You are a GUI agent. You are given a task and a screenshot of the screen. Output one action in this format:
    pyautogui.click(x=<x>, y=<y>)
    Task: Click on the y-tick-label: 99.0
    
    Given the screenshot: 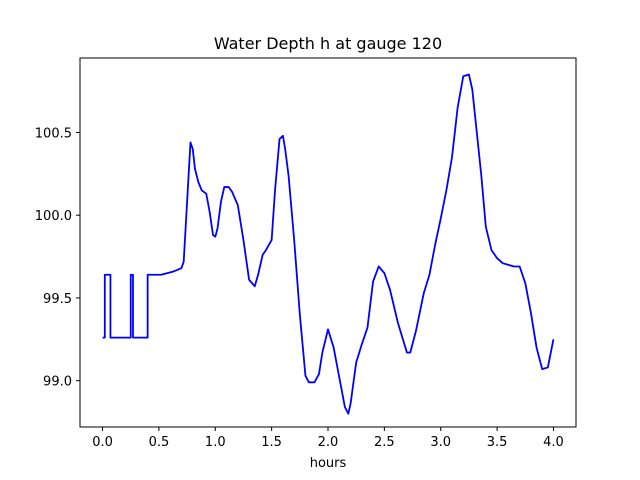 What is the action you would take?
    pyautogui.click(x=57, y=382)
    